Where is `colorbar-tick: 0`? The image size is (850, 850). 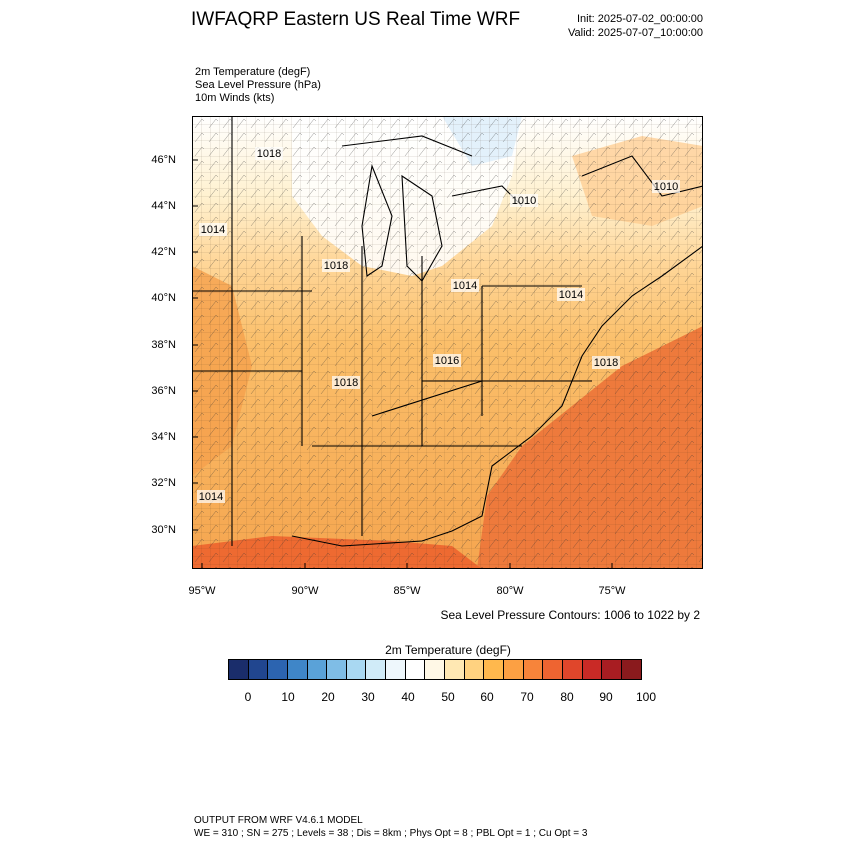 colorbar-tick: 0 is located at coordinates (248, 697).